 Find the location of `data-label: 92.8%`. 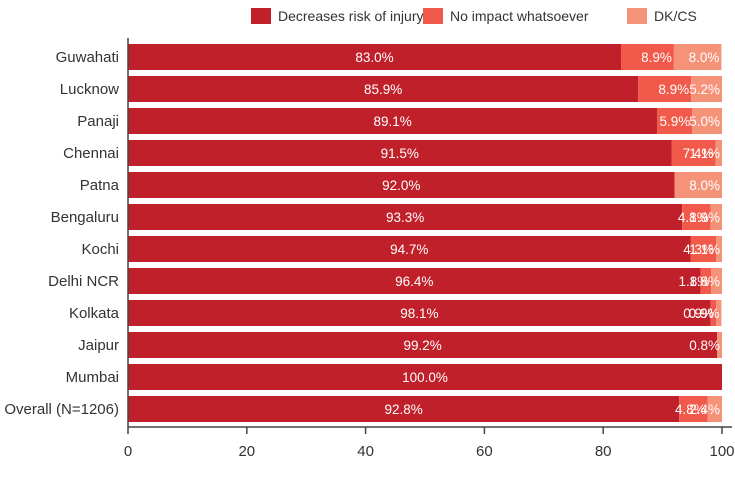

data-label: 92.8% is located at coordinates (403, 409).